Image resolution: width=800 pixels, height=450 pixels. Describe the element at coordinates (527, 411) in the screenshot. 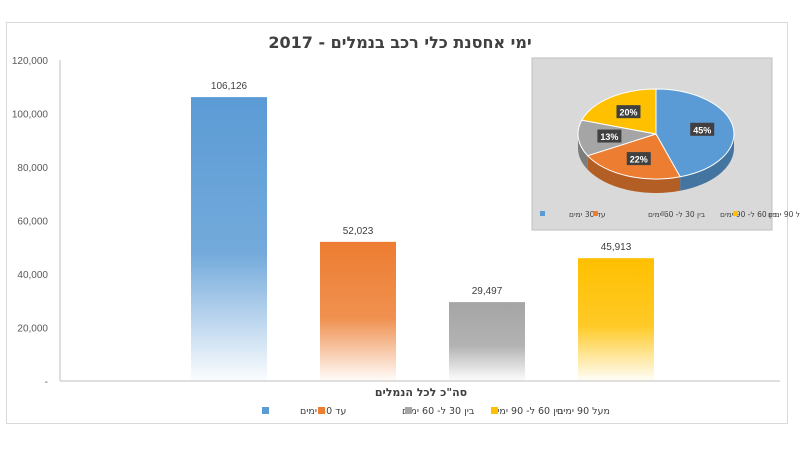

I see `legend-label: בין 60 ל- 90 ימים` at that location.